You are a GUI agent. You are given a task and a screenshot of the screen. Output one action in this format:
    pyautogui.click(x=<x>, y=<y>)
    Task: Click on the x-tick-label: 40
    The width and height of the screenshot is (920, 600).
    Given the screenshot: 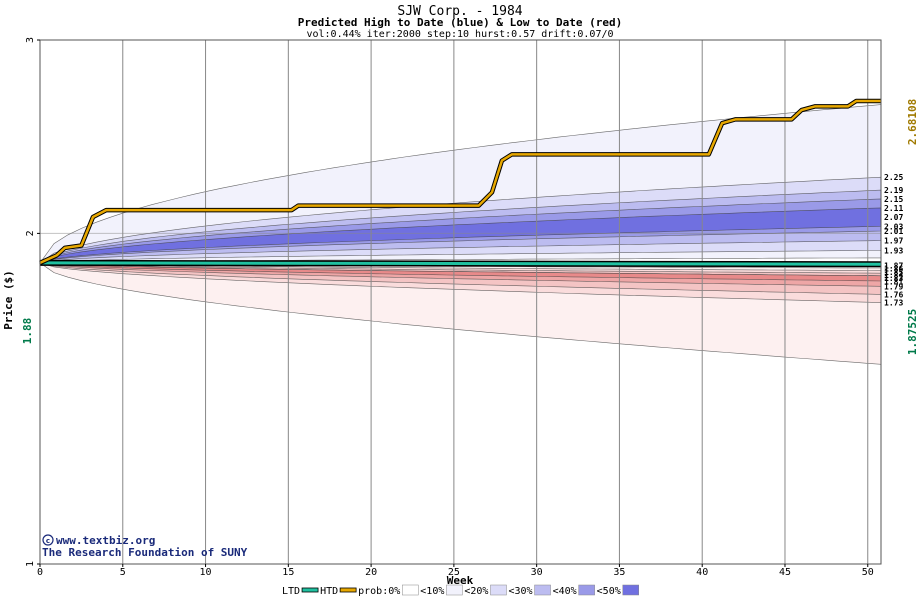 What is the action you would take?
    pyautogui.click(x=702, y=572)
    